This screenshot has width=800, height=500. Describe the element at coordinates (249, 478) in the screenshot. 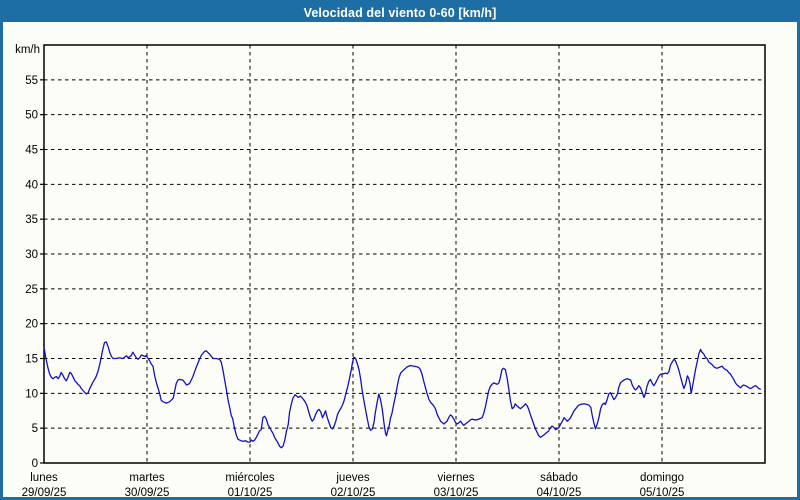

I see `day-name-label: miércoles` at that location.